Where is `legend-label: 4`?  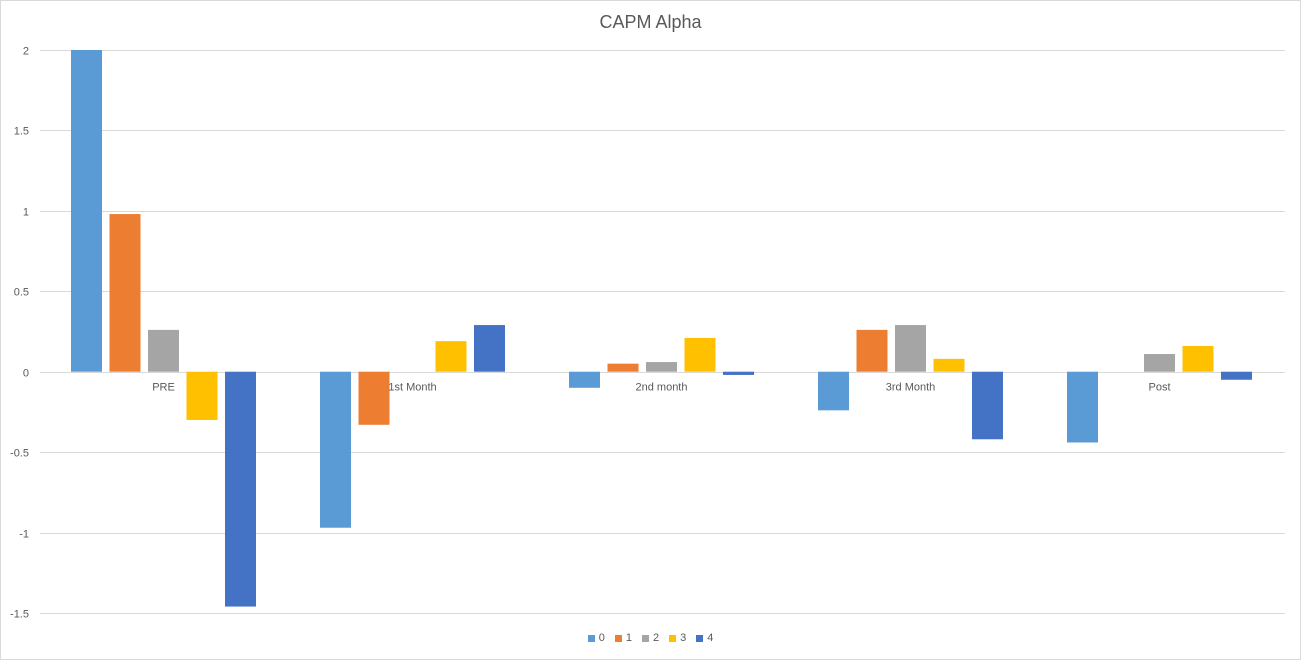 legend-label: 4 is located at coordinates (710, 638).